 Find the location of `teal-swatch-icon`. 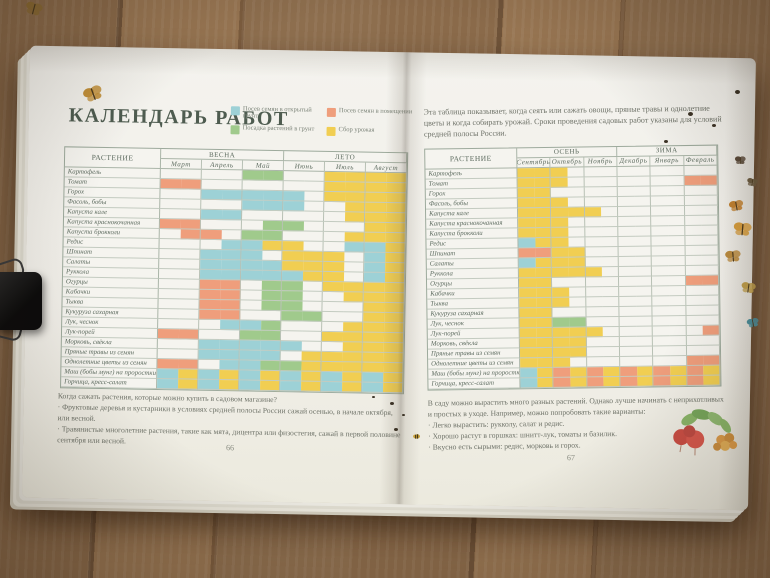

teal-swatch-icon is located at coordinates (235, 111).